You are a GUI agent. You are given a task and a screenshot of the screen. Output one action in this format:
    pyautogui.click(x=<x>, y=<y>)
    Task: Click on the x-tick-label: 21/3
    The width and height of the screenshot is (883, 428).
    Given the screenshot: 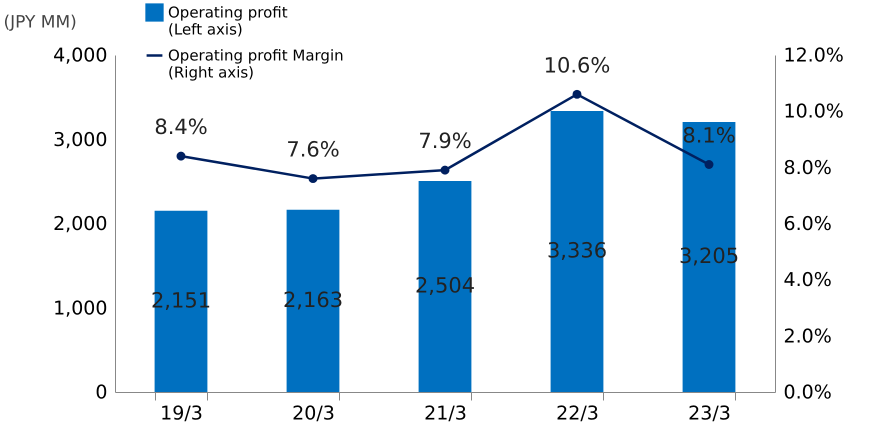 What is the action you would take?
    pyautogui.click(x=445, y=413)
    